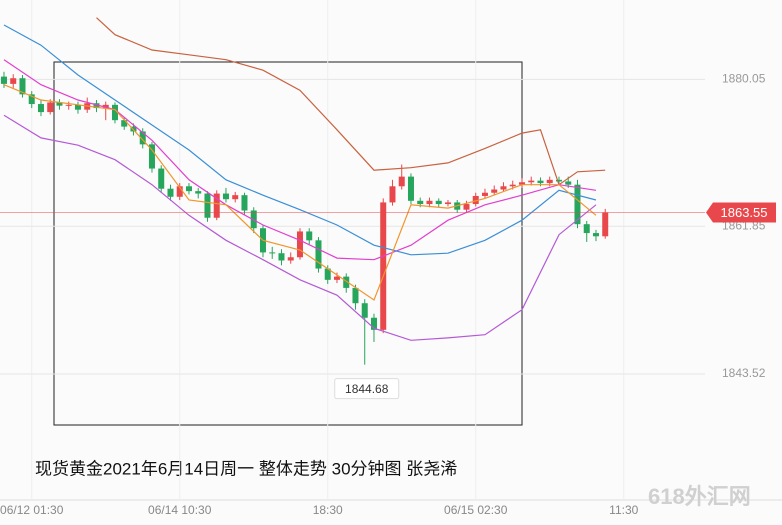  I want to click on last-price-tag, so click(741, 212).